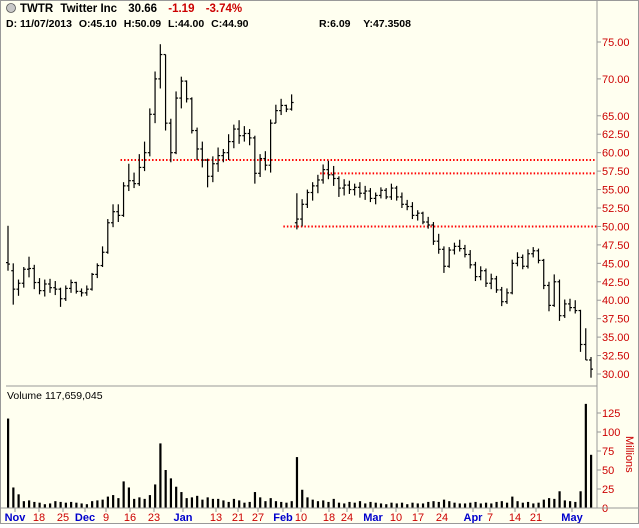  What do you see at coordinates (39, 517) in the screenshot?
I see `day-label: 18` at bounding box center [39, 517].